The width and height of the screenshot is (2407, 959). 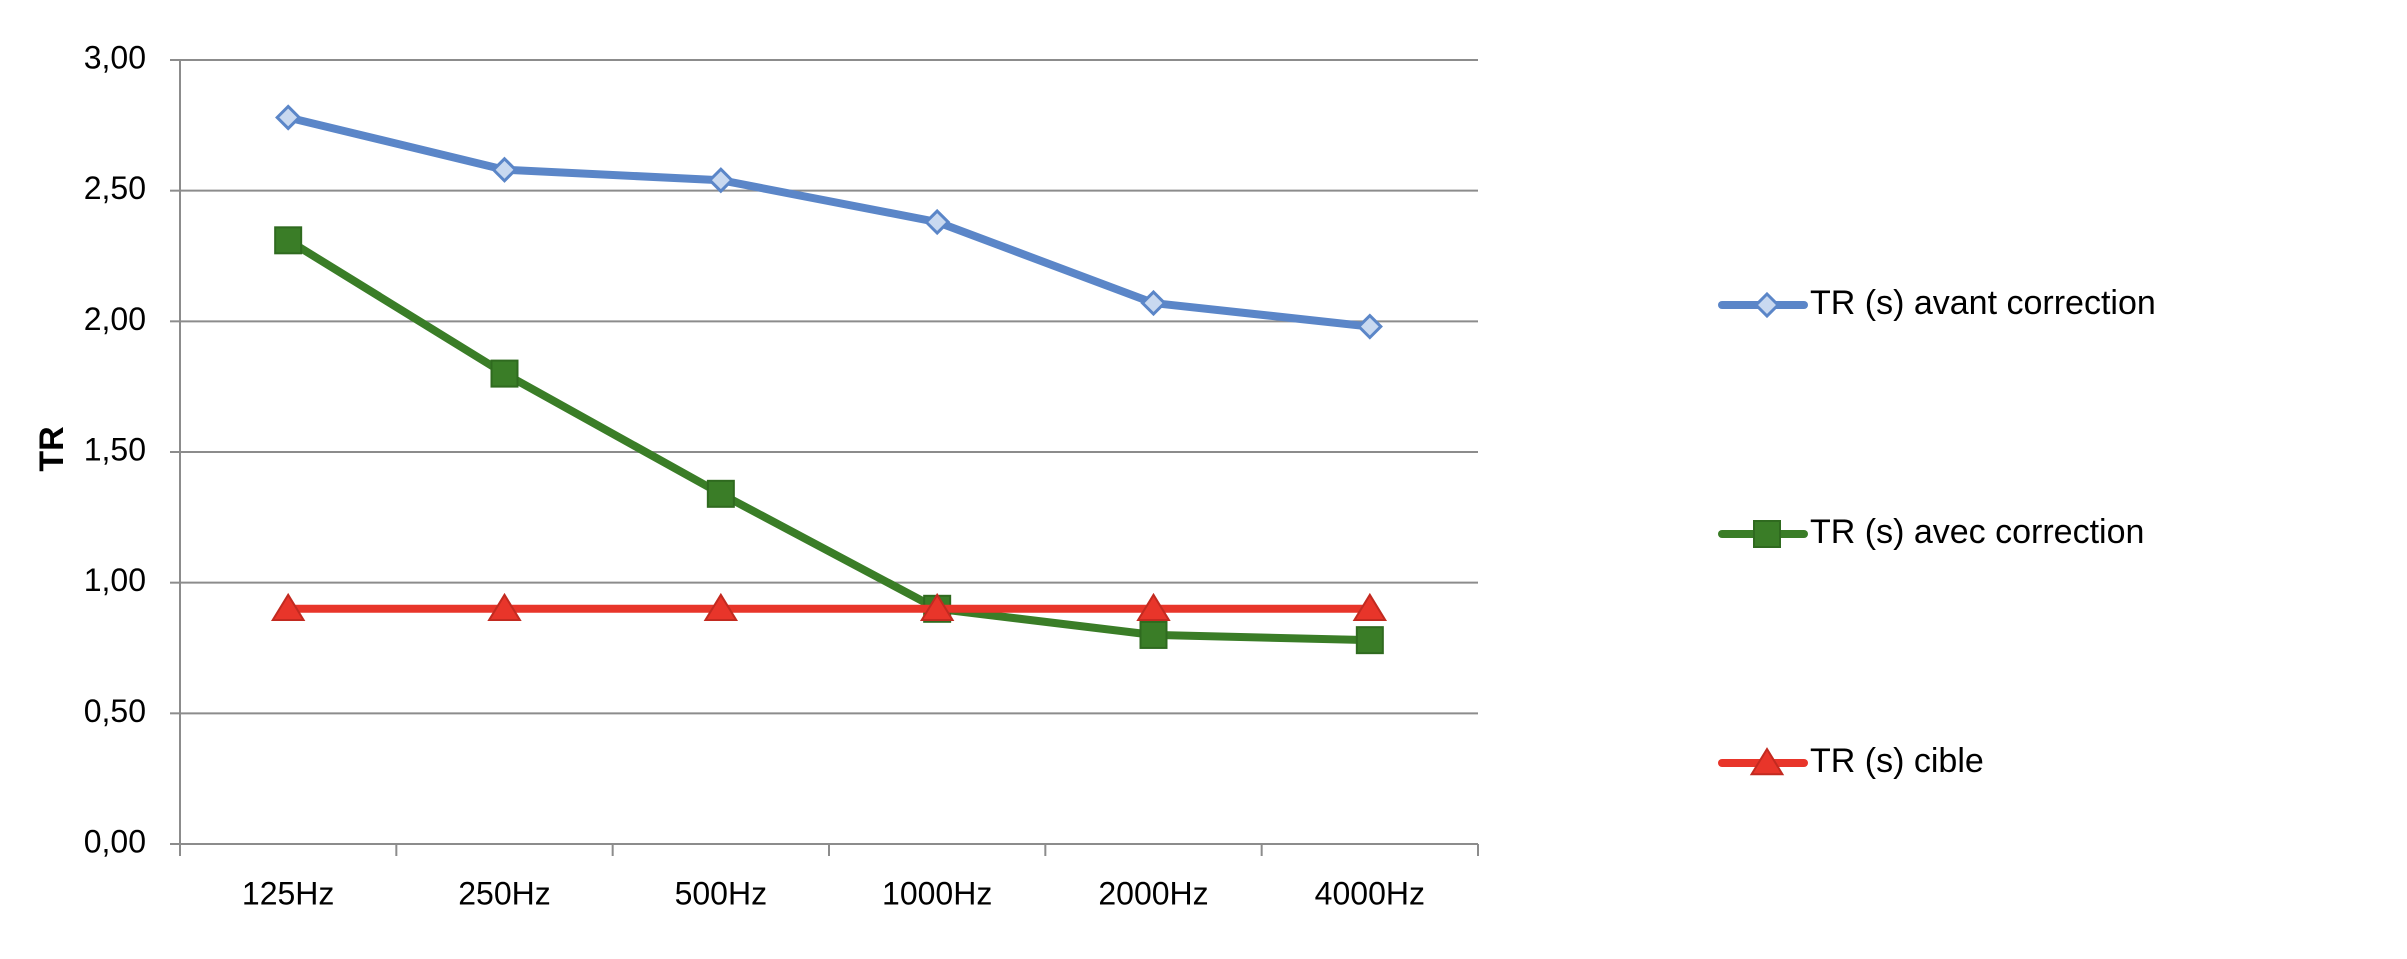 I want to click on legend-item: TR (s) cible, so click(x=1851, y=761).